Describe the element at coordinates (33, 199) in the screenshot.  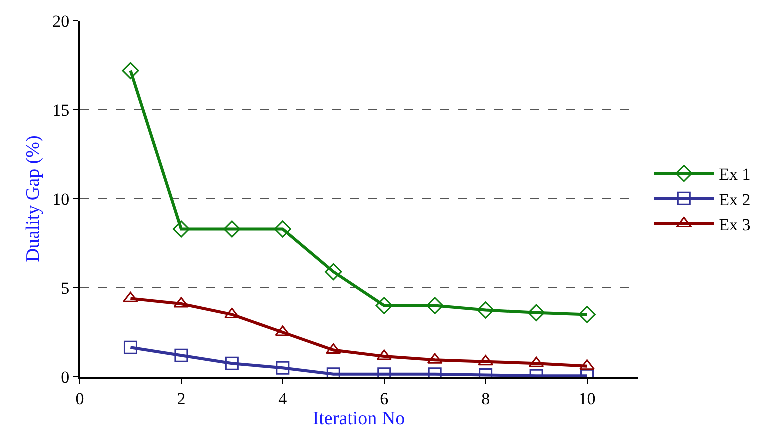
I see `y-axis-title: Duality Gap (%)` at that location.